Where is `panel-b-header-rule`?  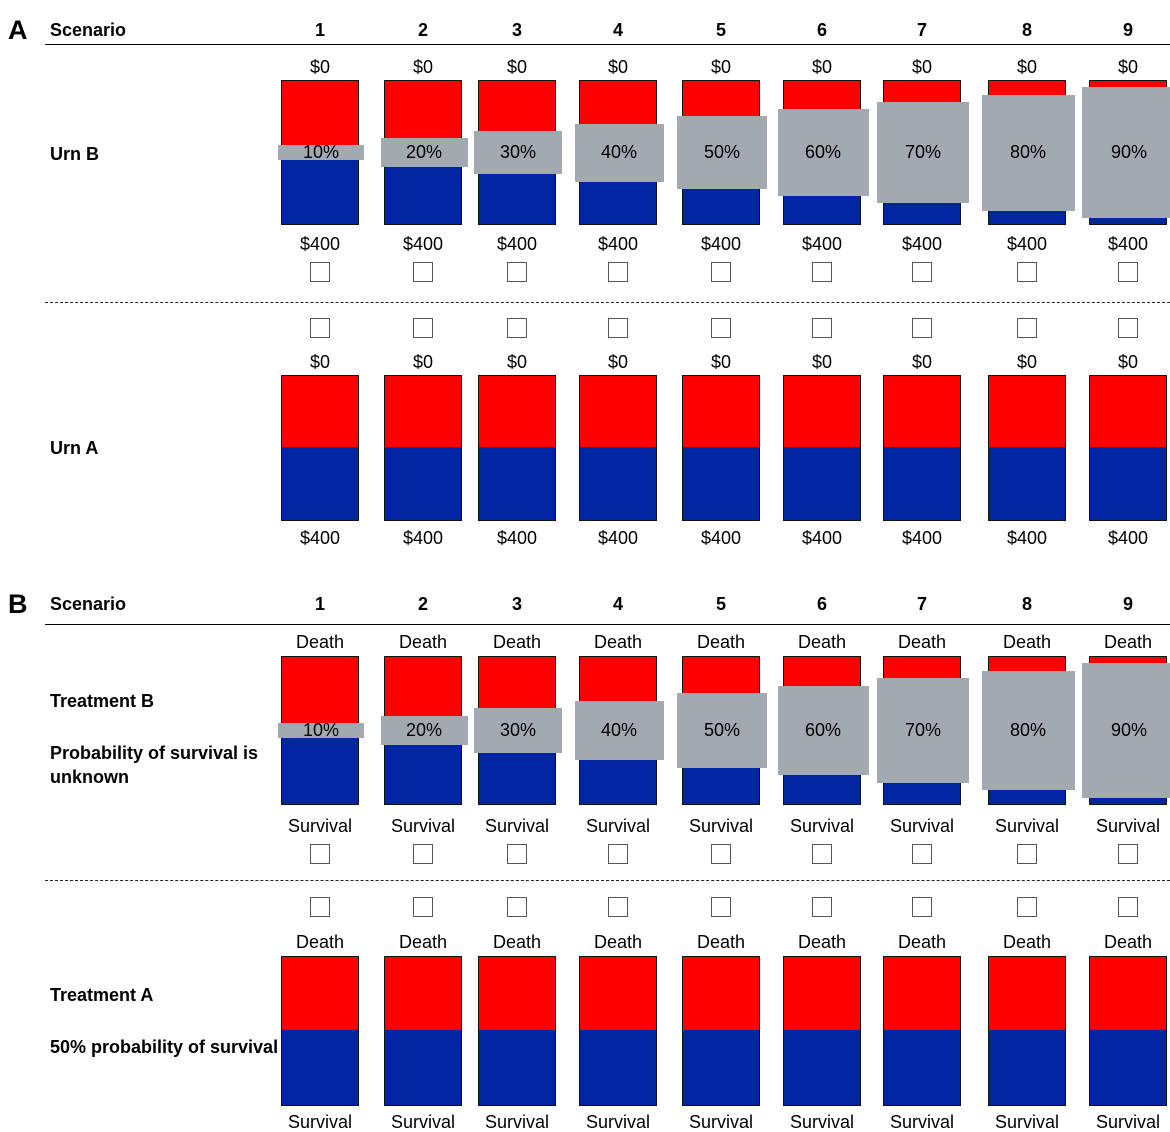 panel-b-header-rule is located at coordinates (607, 624).